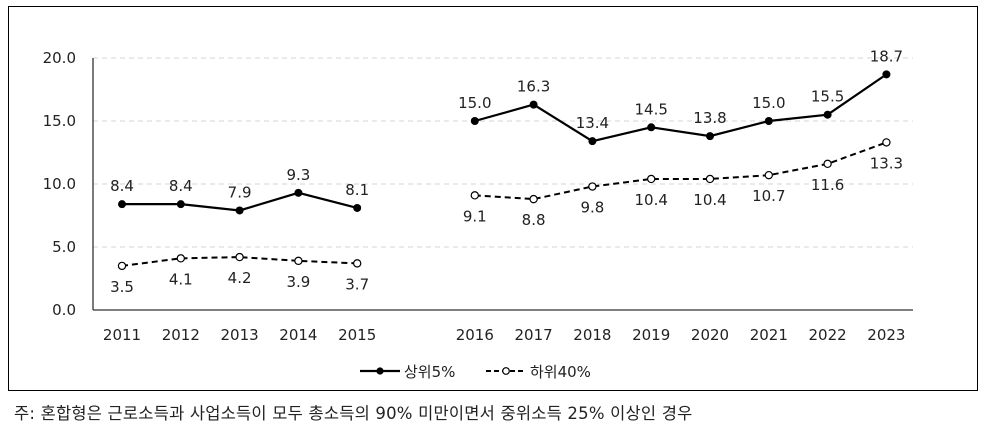 The width and height of the screenshot is (997, 434). Describe the element at coordinates (506, 371) in the screenshot. I see `legend-marker-bottom40` at that location.